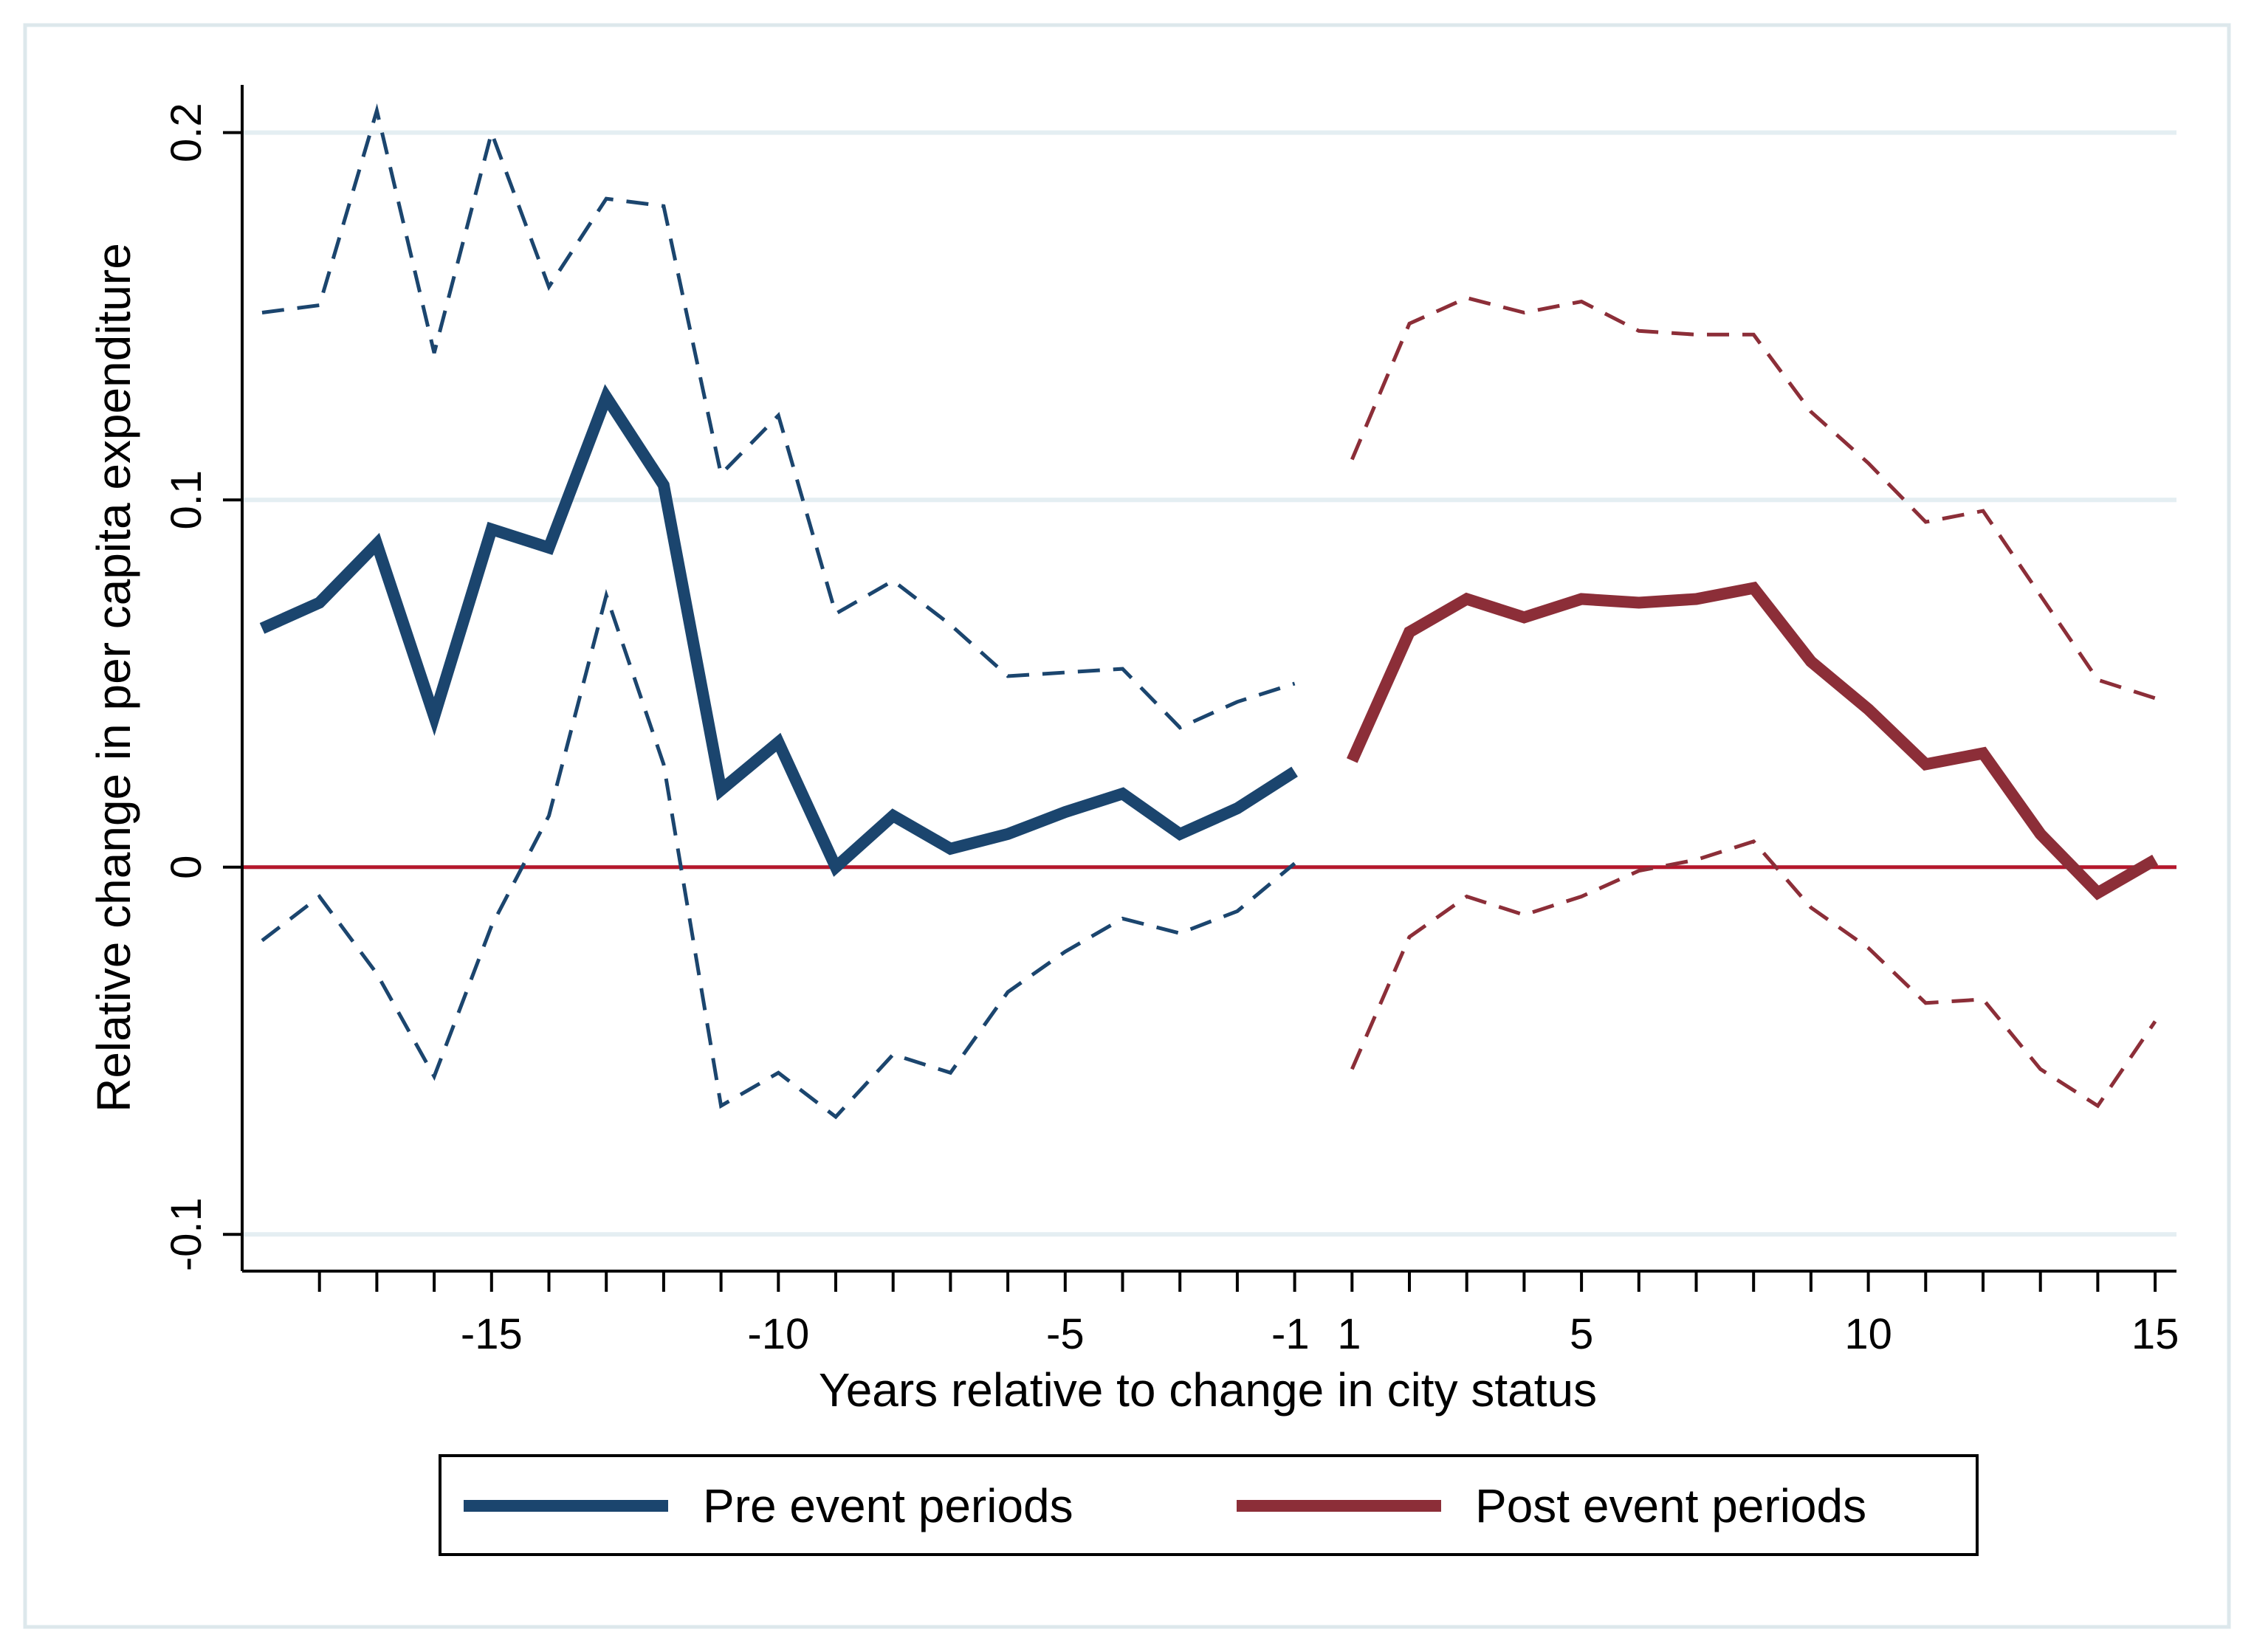 The image size is (2254, 1652). I want to click on x-tick-label-4: 1, so click(1349, 1334).